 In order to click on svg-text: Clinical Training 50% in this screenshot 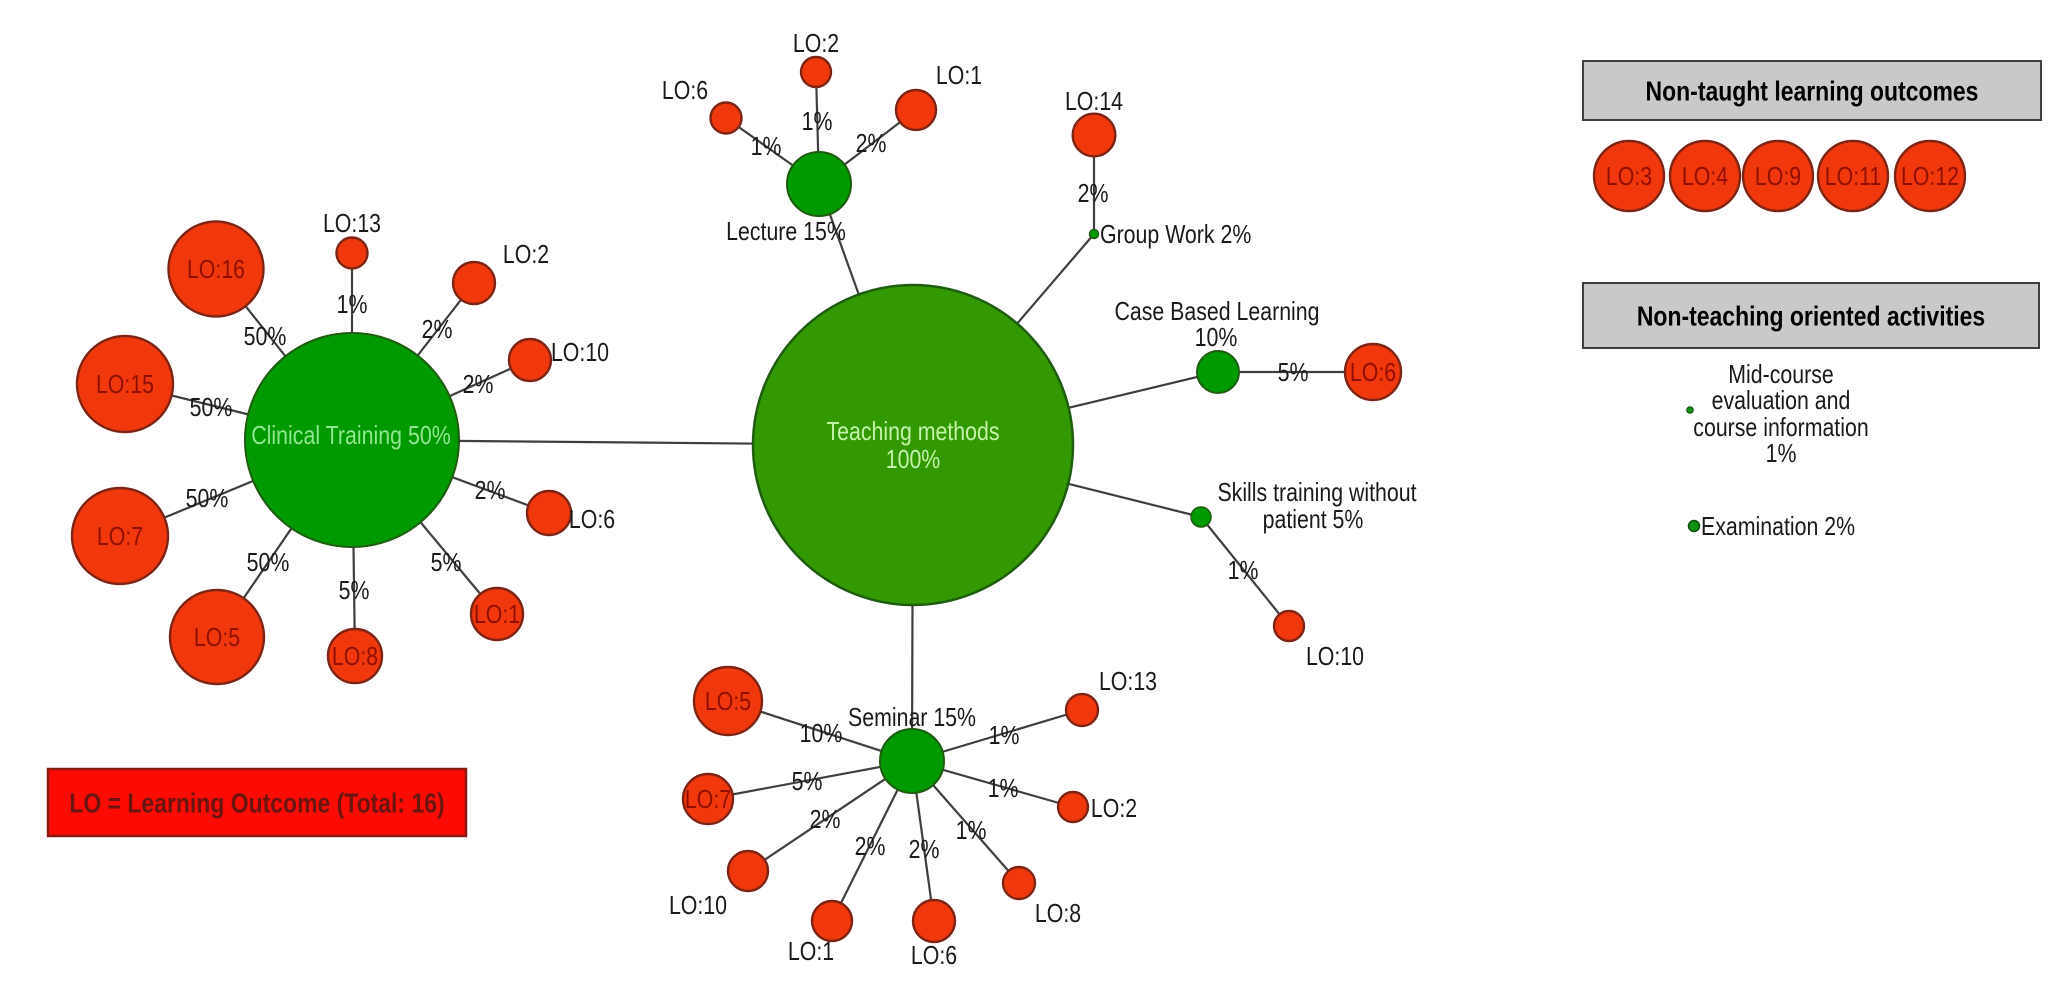, I will do `click(351, 435)`.